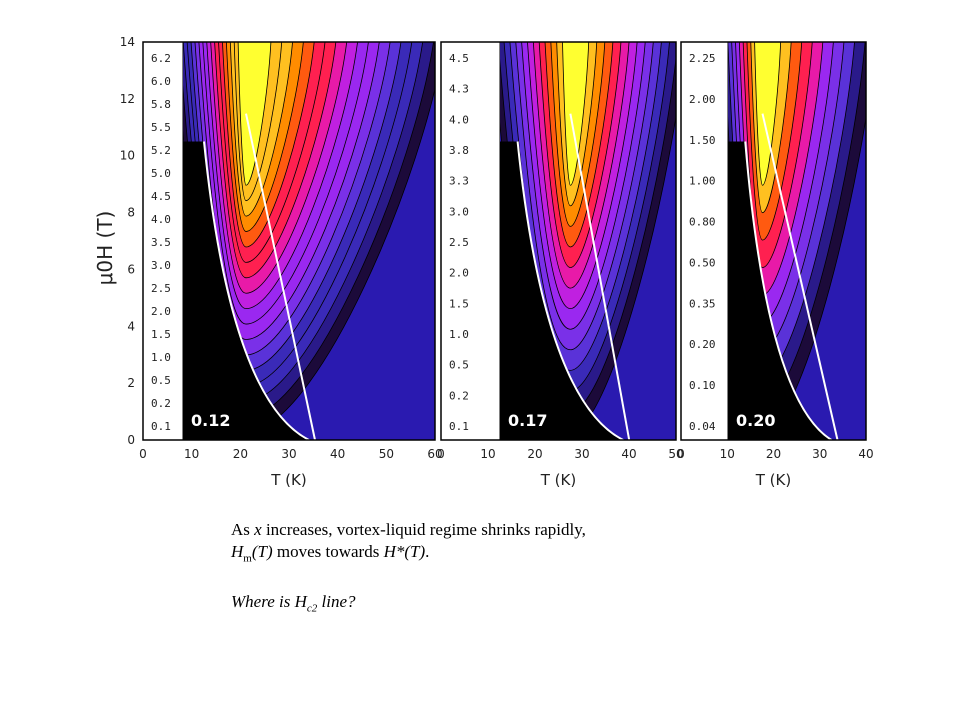 The image size is (960, 720). Describe the element at coordinates (434, 454) in the screenshot. I see `x-tick-label: 60` at that location.